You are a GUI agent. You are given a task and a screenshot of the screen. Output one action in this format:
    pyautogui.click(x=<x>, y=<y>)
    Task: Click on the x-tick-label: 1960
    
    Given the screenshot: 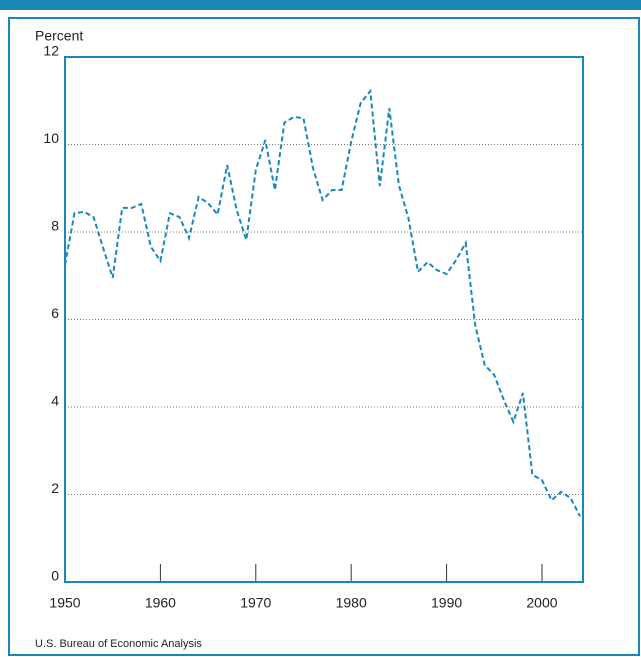 What is the action you would take?
    pyautogui.click(x=160, y=603)
    